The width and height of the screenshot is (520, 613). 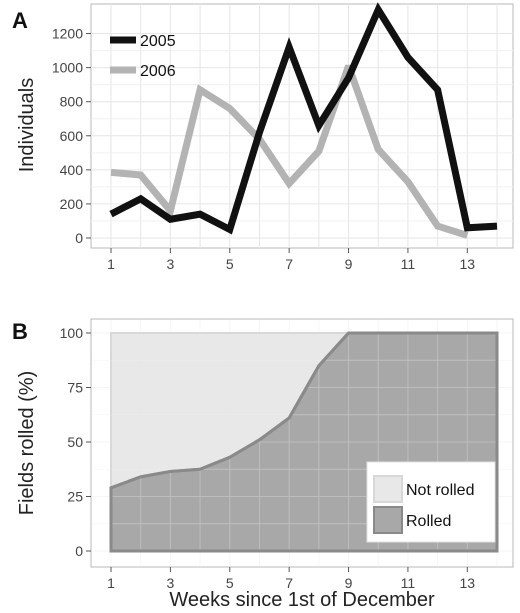 I want to click on panel-b-legend: Not rolled Rolled, so click(x=431, y=502).